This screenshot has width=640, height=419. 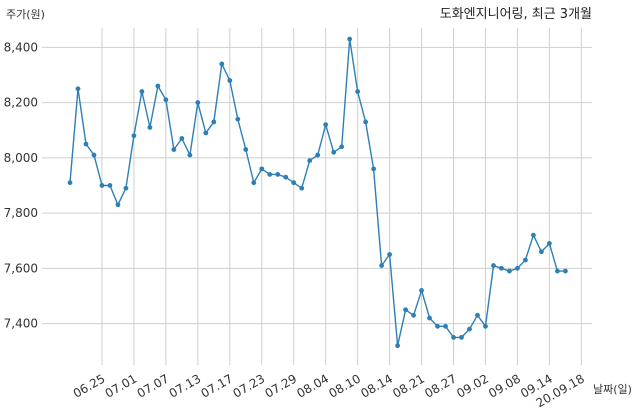 What do you see at coordinates (516, 14) in the screenshot?
I see `chart-title: 도화엔지니어링, 최근 3개월` at bounding box center [516, 14].